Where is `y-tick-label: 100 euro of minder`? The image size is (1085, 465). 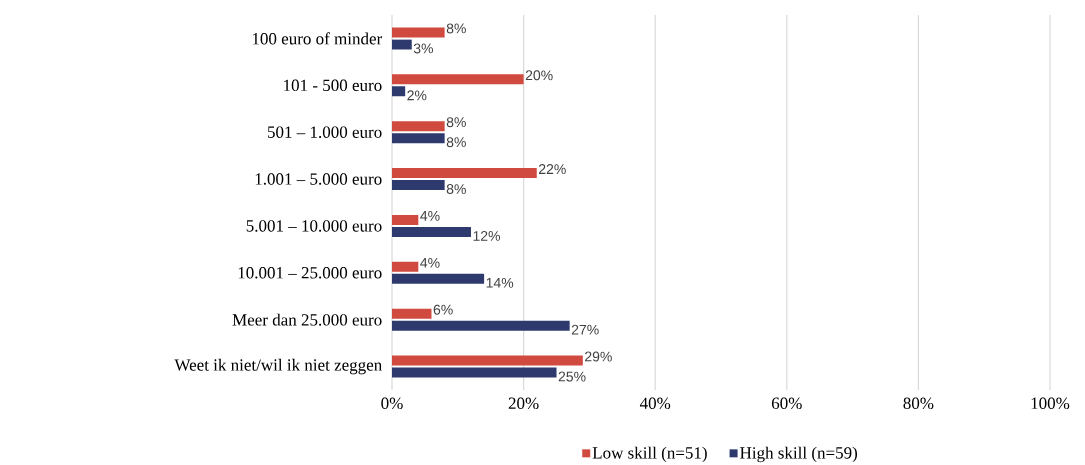 y-tick-label: 100 euro of minder is located at coordinates (317, 38).